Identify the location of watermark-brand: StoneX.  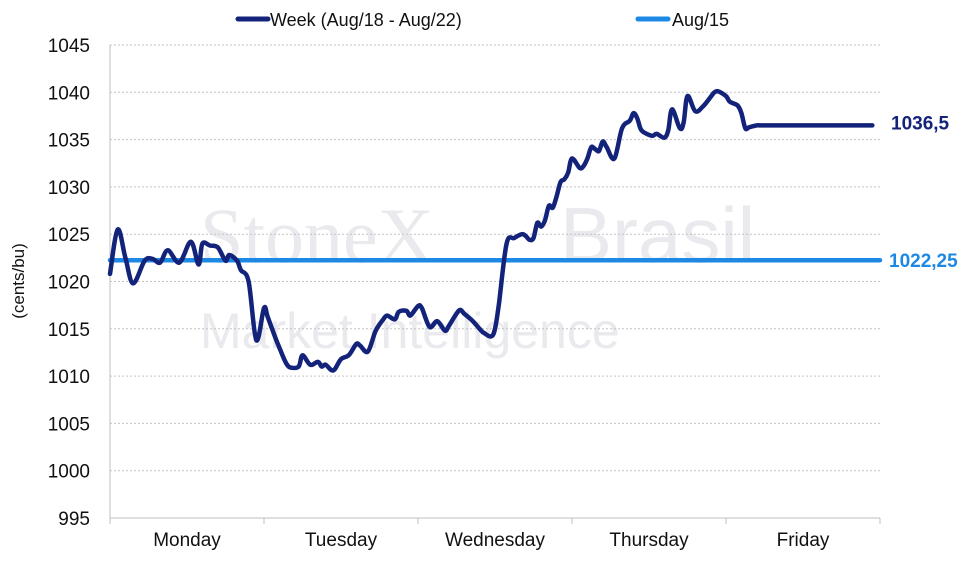
(317, 235).